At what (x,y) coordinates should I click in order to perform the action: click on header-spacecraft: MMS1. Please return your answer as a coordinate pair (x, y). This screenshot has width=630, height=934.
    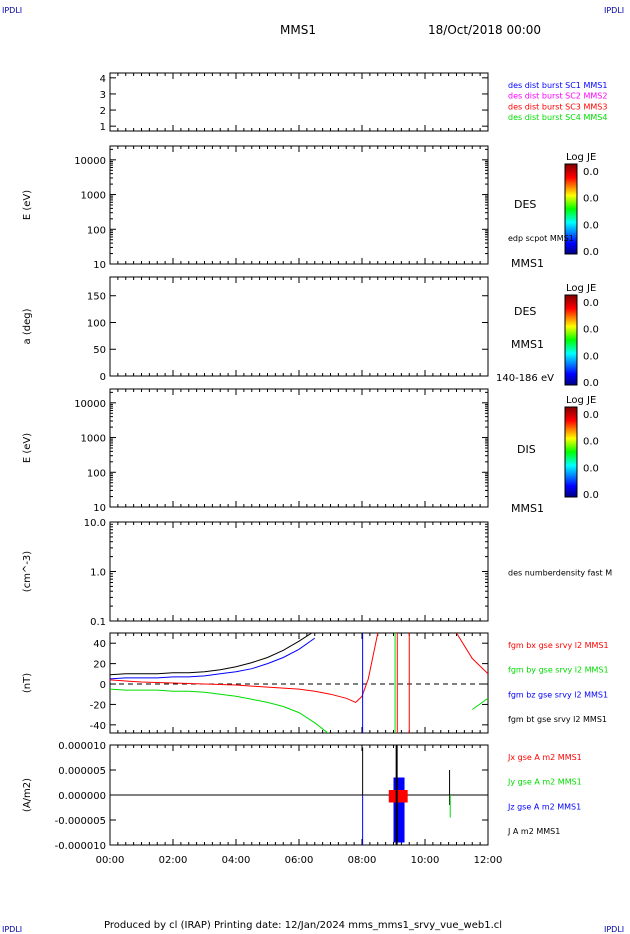
    Looking at the image, I should click on (298, 30).